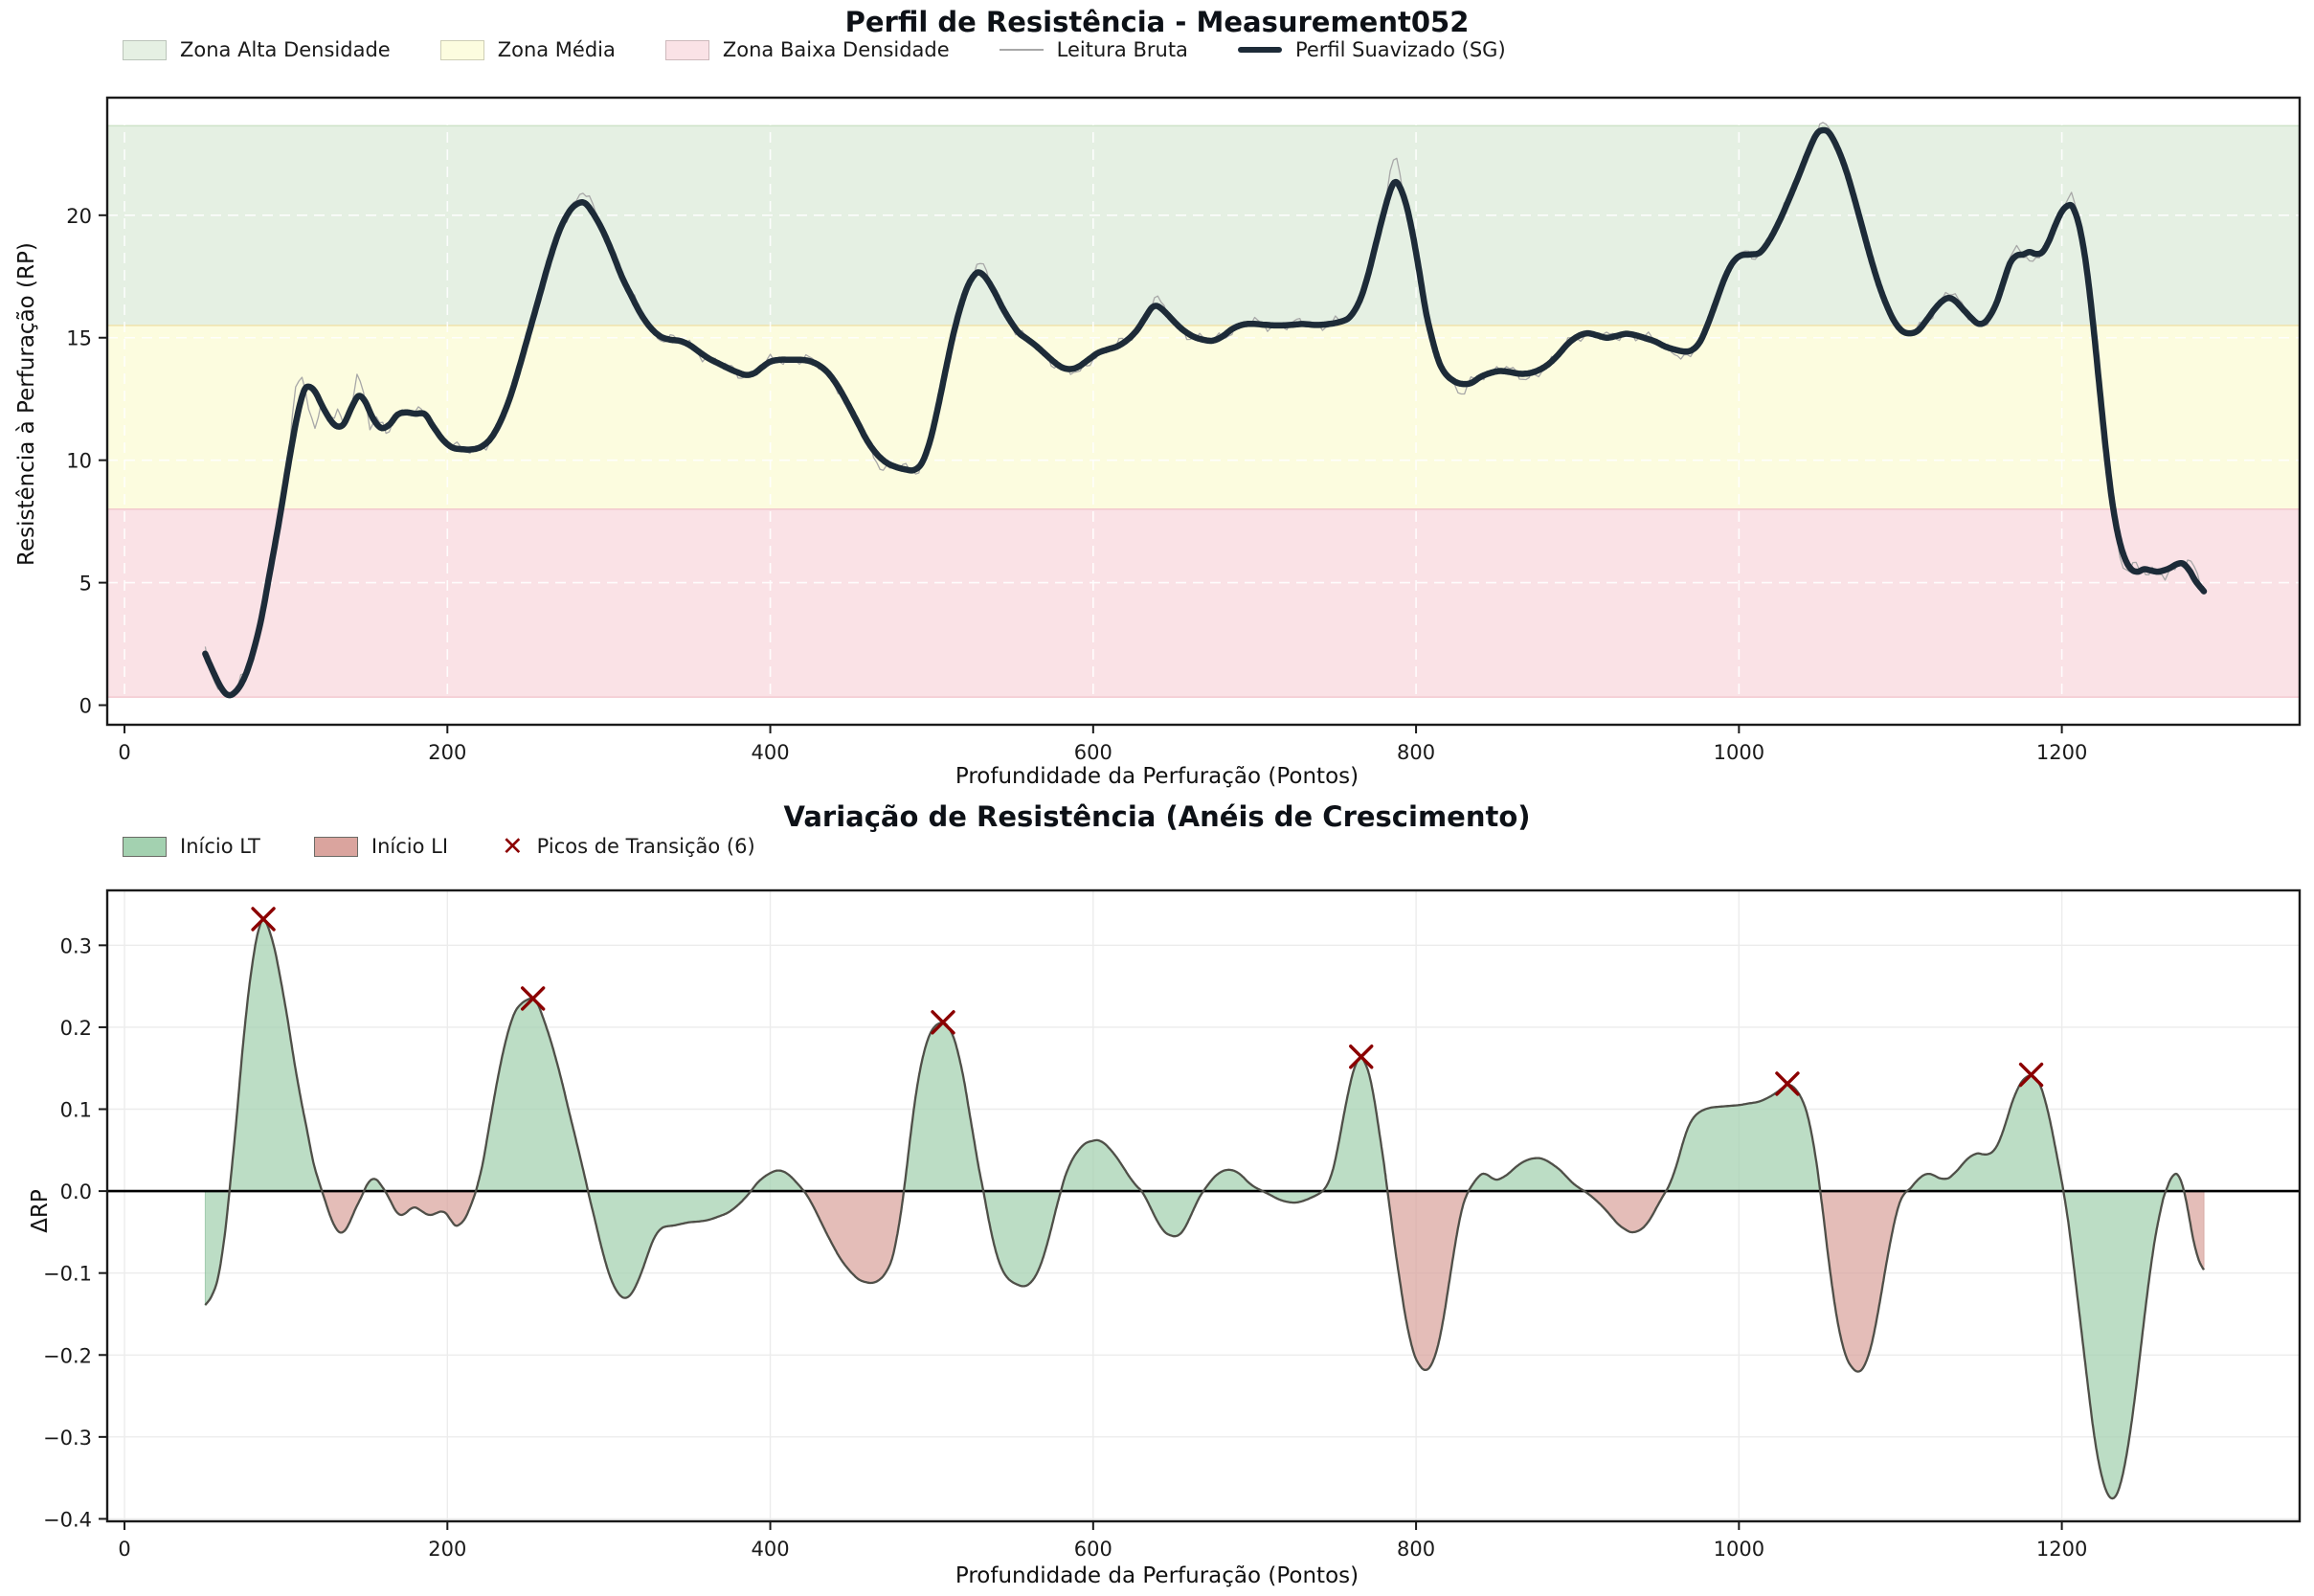  I want to click on y-tick-label: −0.4, so click(68, 1519).